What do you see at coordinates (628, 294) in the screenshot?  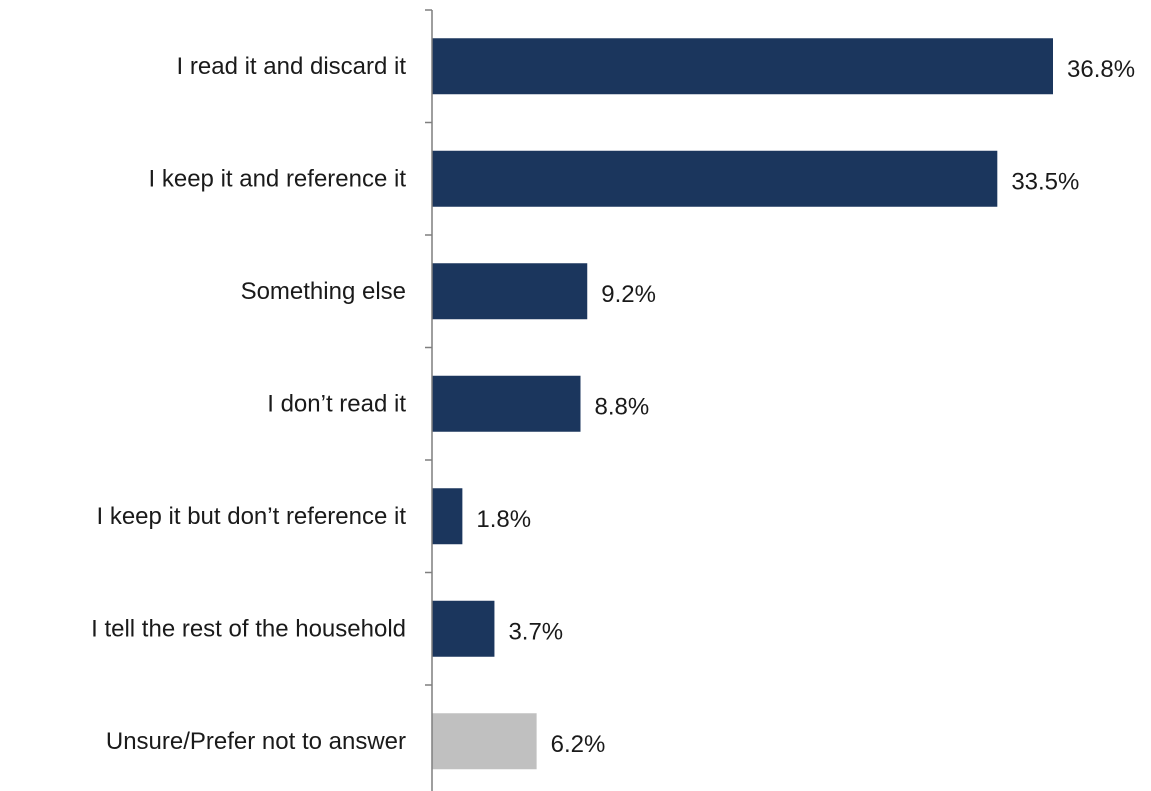 I see `value-label: 9.2%` at bounding box center [628, 294].